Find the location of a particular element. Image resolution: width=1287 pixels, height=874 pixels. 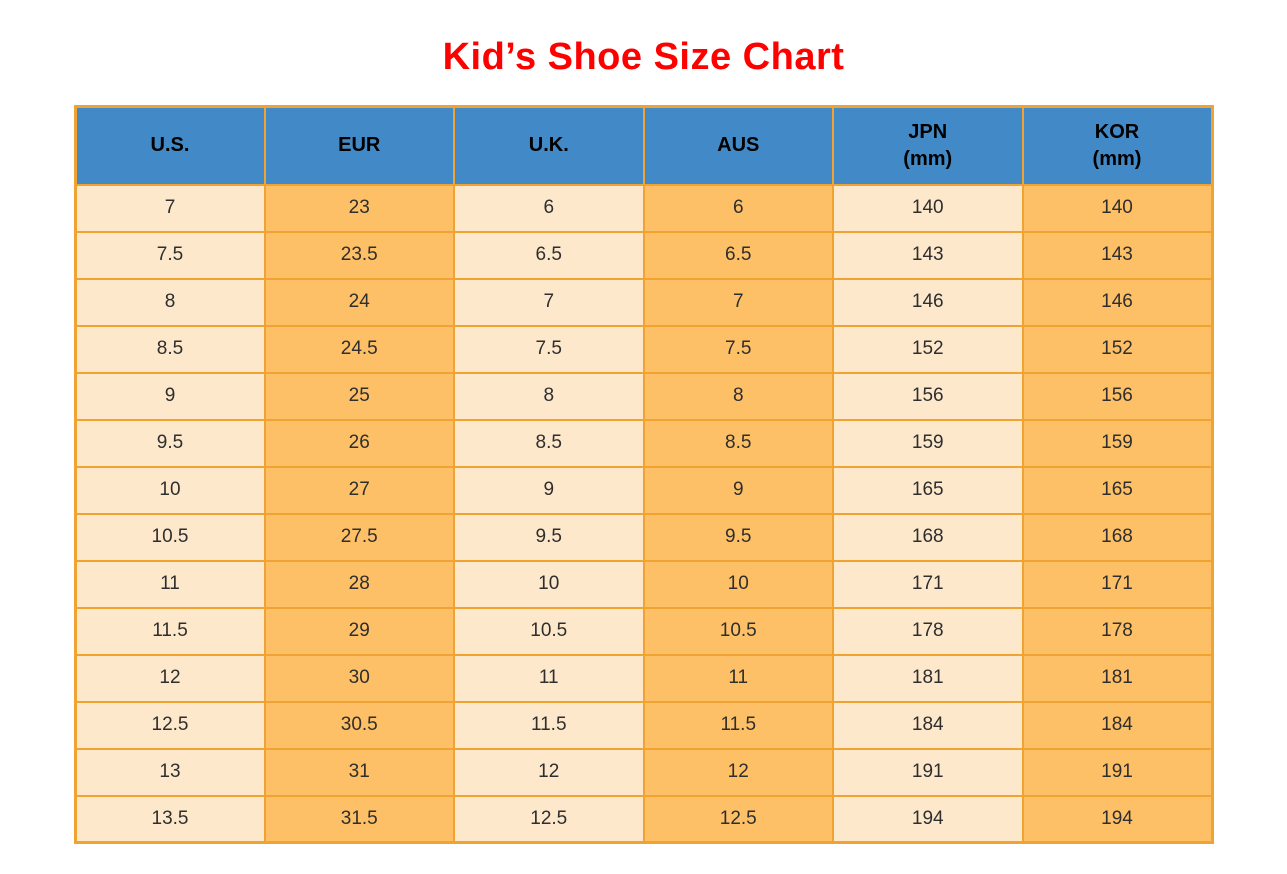

table-cell-us: 13.5 is located at coordinates (170, 819).